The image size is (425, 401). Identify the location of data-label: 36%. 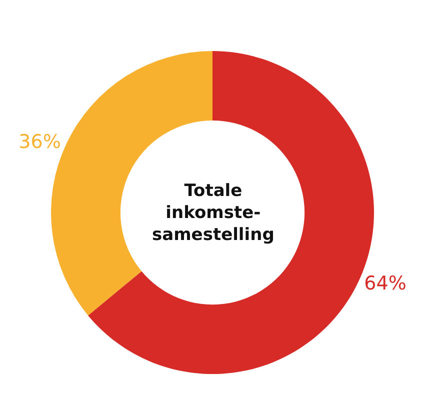
(39, 141).